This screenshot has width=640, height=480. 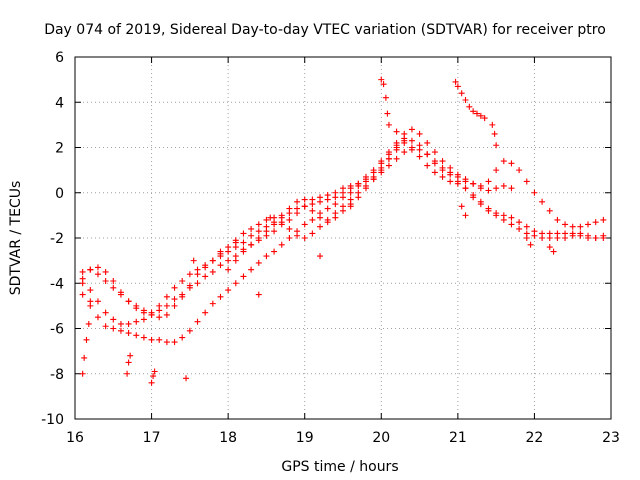 What do you see at coordinates (228, 438) in the screenshot?
I see `x-tick-label: 18` at bounding box center [228, 438].